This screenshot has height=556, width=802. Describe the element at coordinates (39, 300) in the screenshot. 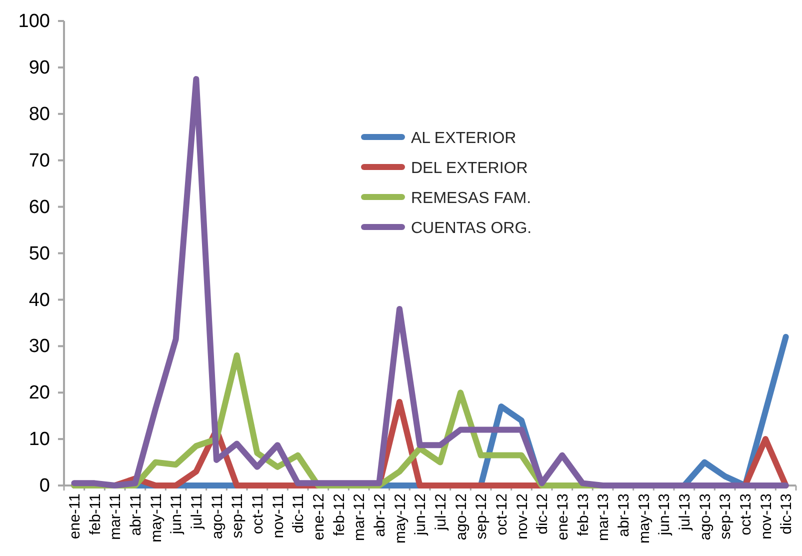

I see `y-tick-label: 40` at that location.